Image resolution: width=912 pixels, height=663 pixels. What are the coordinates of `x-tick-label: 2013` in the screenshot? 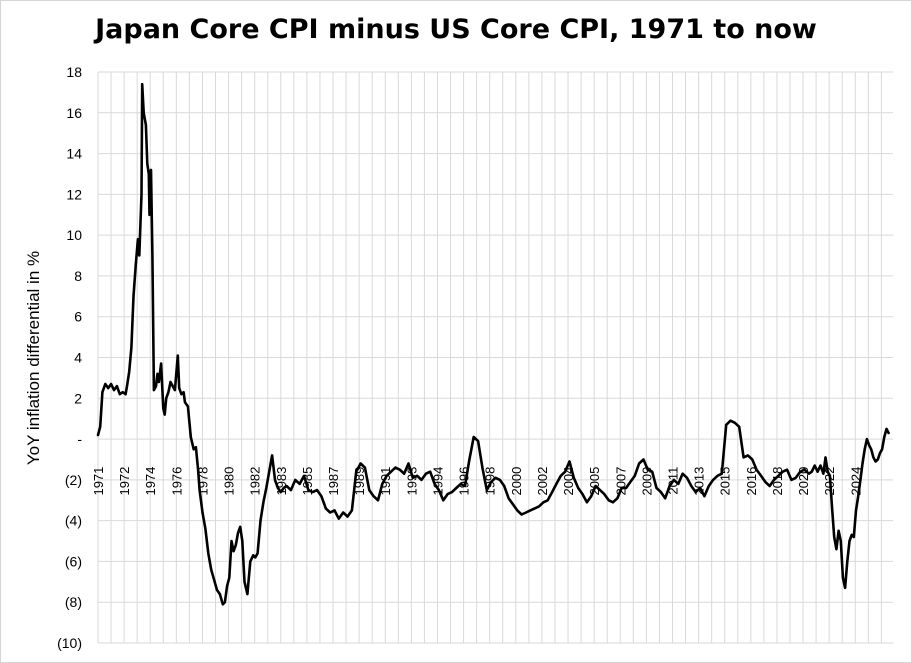 It's located at (699, 481).